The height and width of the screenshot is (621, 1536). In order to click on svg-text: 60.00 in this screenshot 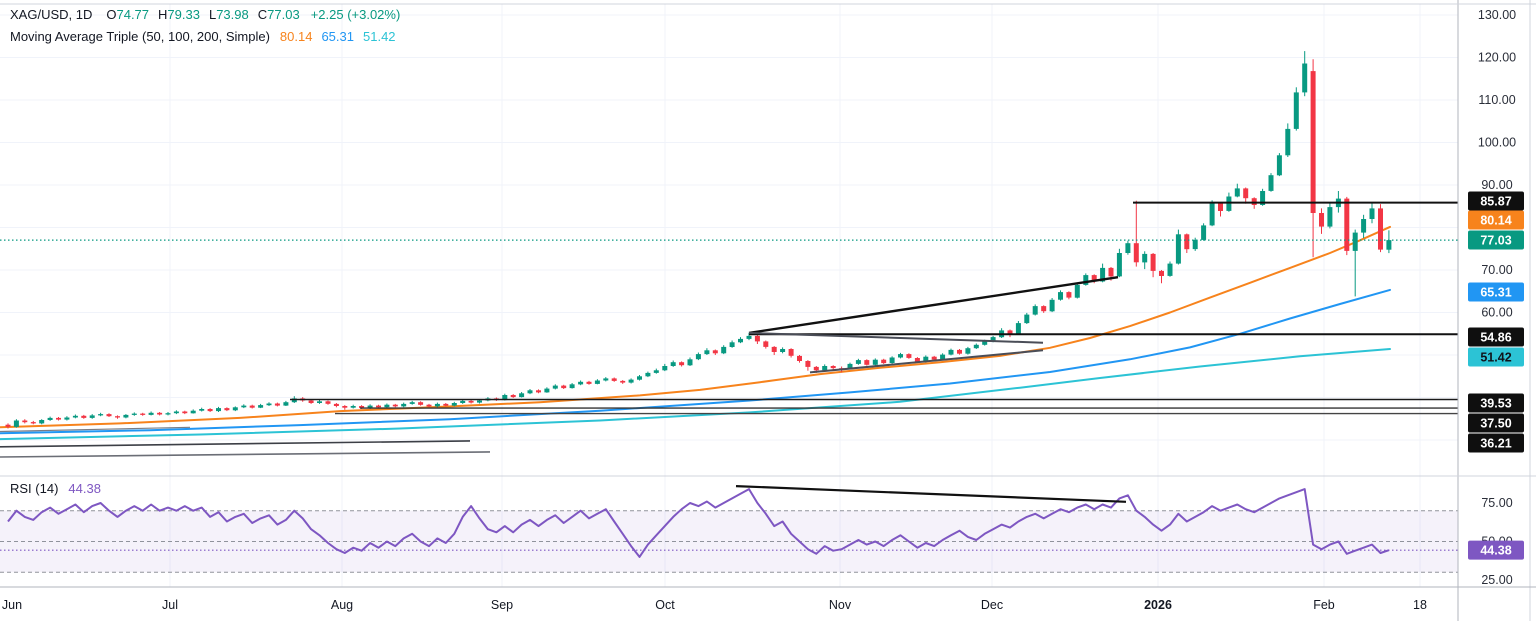, I will do `click(1496, 313)`.